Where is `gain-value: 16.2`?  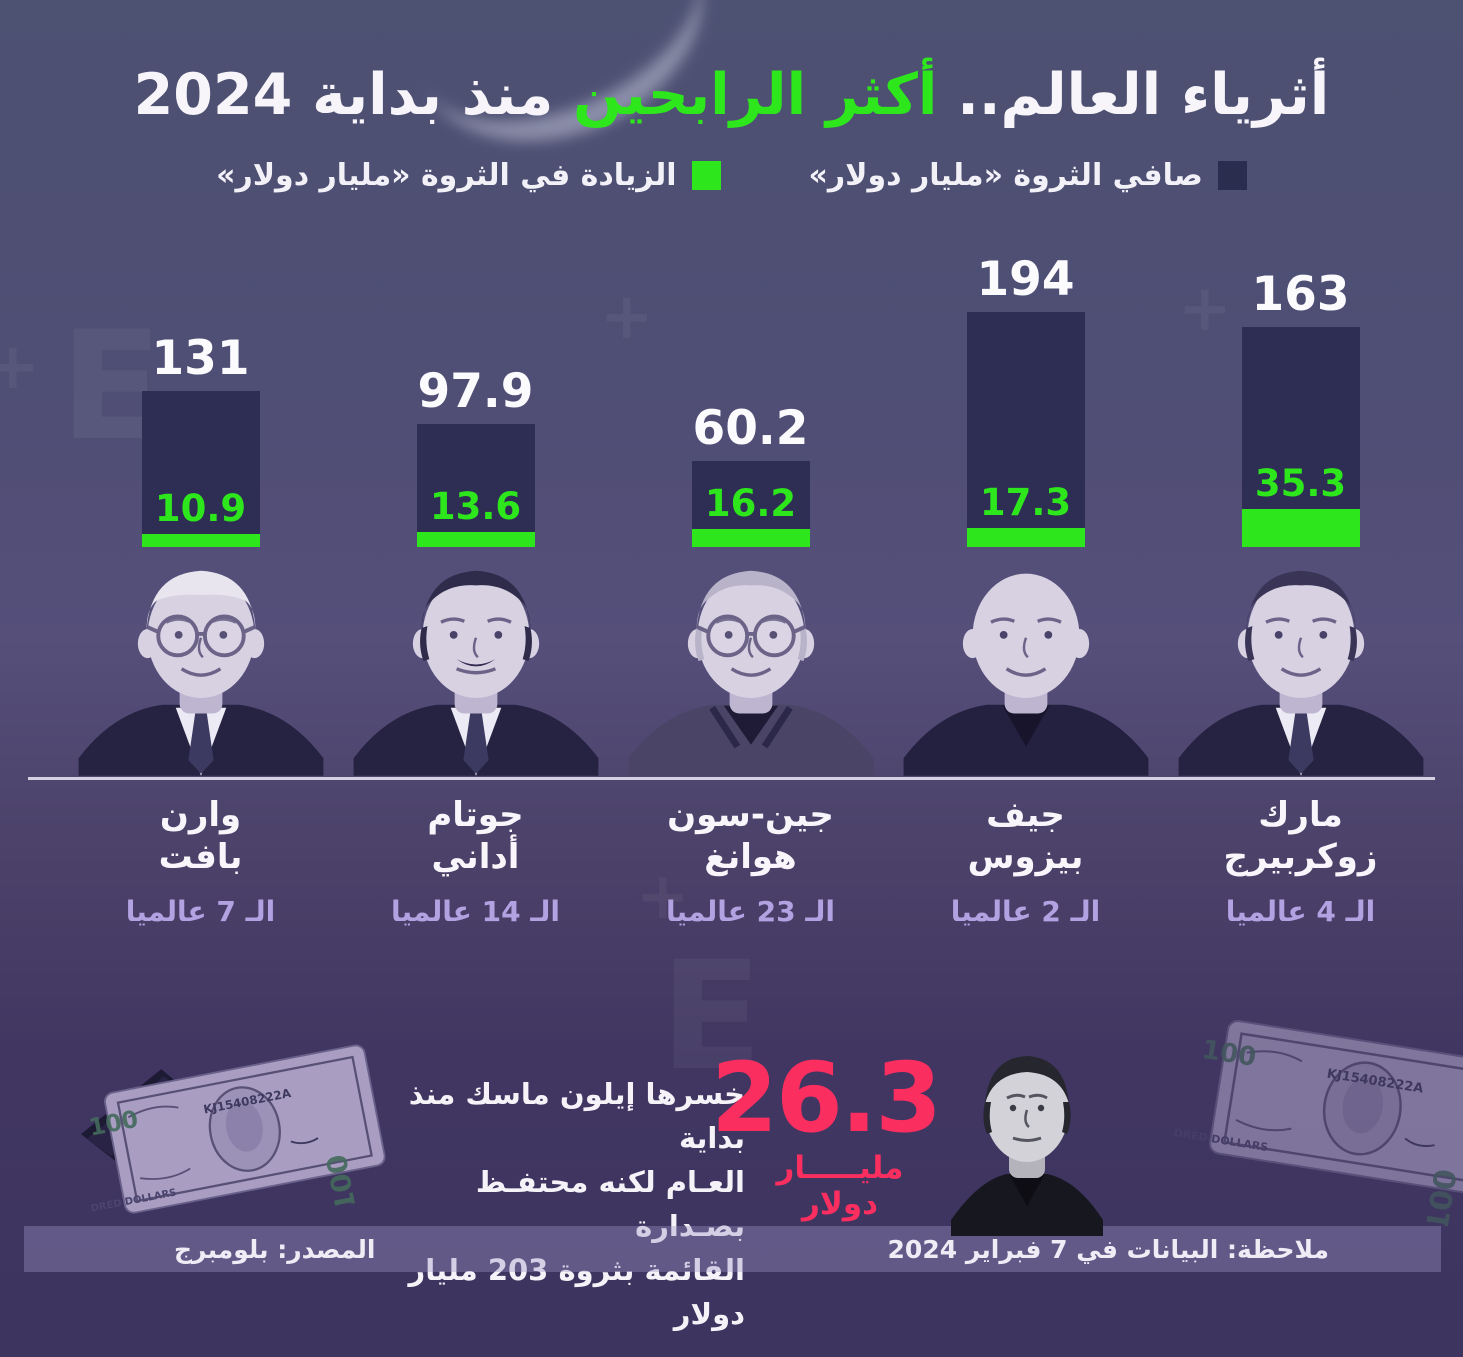
gain-value: 16.2 is located at coordinates (750, 503).